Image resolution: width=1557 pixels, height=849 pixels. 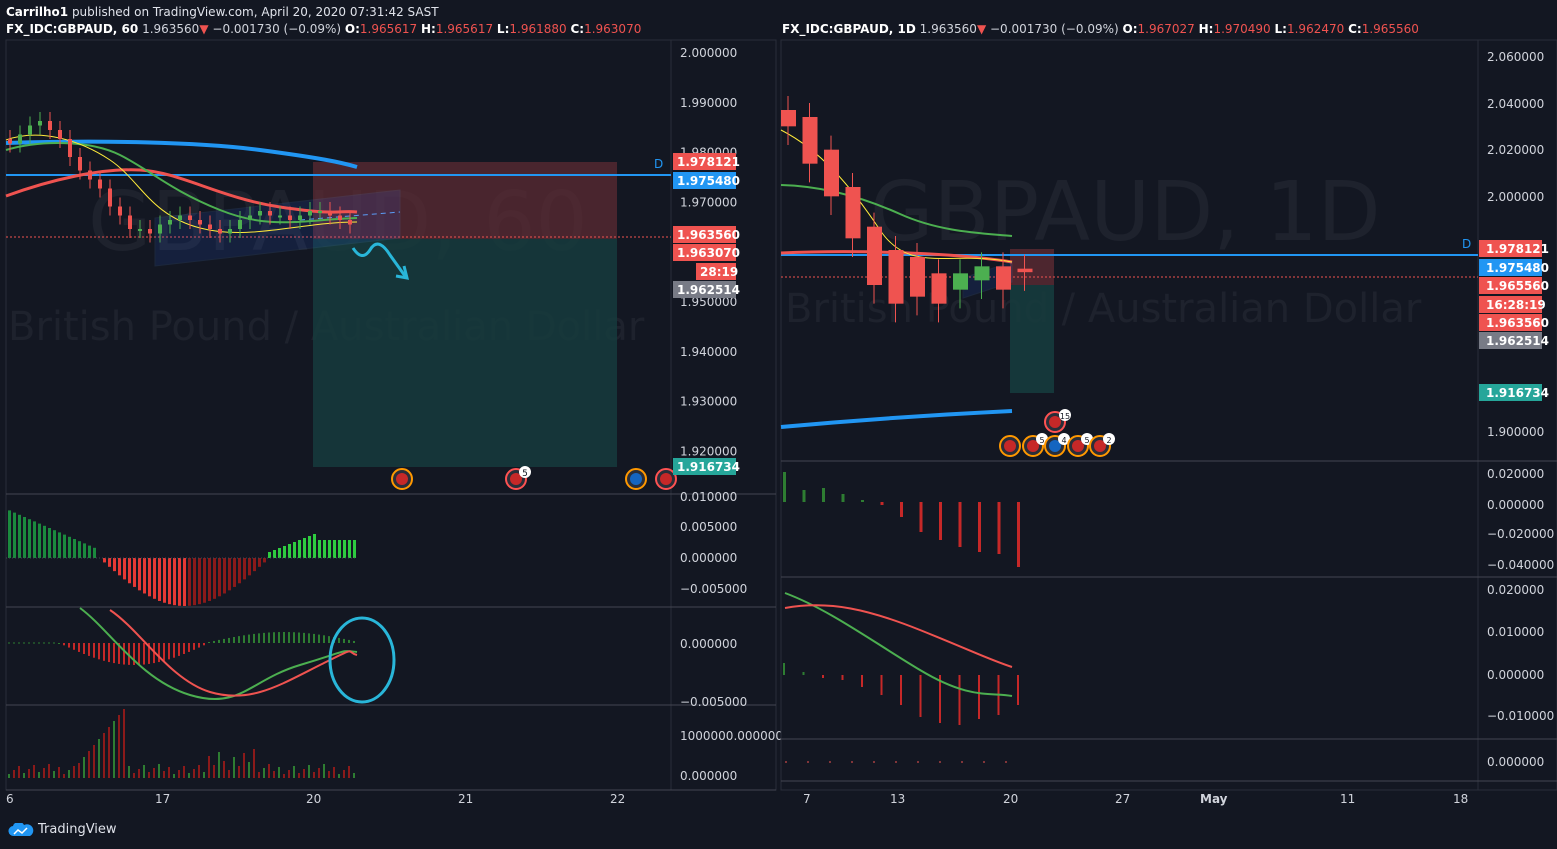 What do you see at coordinates (708, 162) in the screenshot?
I see `svg-text: 1.978121` at bounding box center [708, 162].